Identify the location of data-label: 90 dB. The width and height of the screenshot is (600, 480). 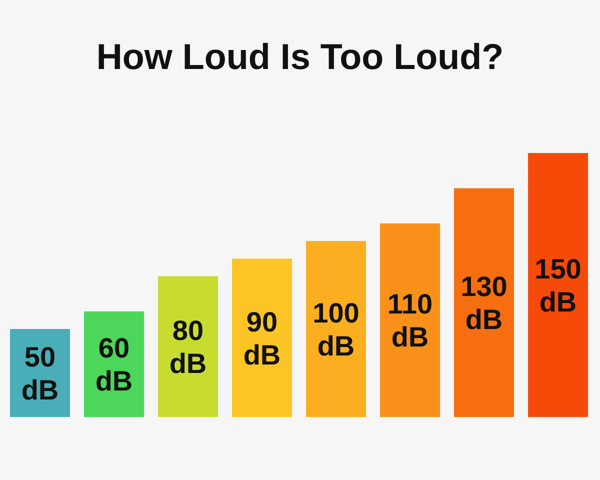
(262, 338).